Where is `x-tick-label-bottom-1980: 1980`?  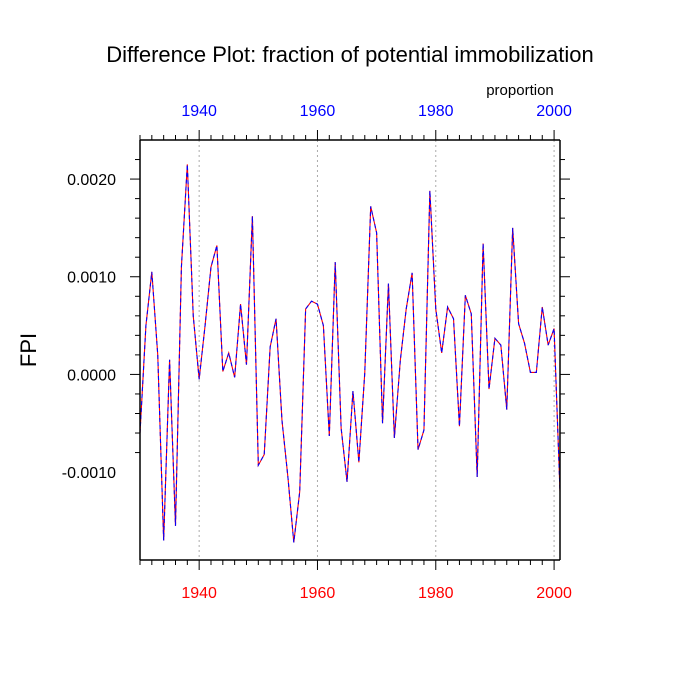 x-tick-label-bottom-1980: 1980 is located at coordinates (436, 593).